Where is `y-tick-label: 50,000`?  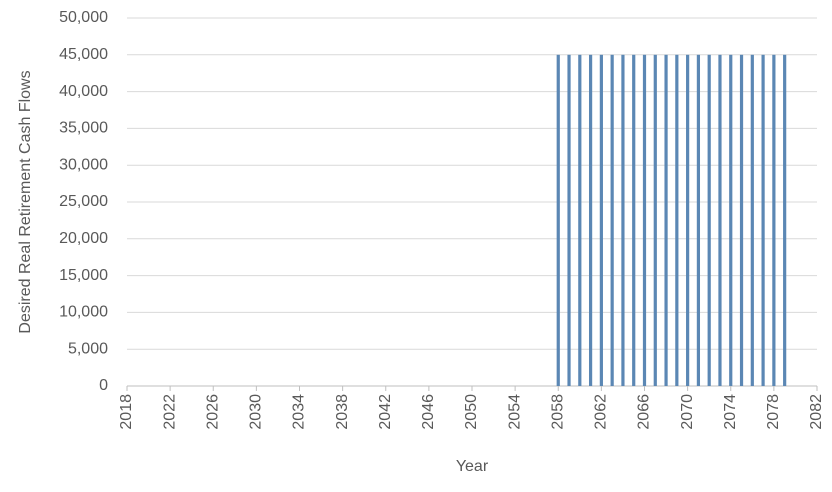
y-tick-label: 50,000 is located at coordinates (83, 17).